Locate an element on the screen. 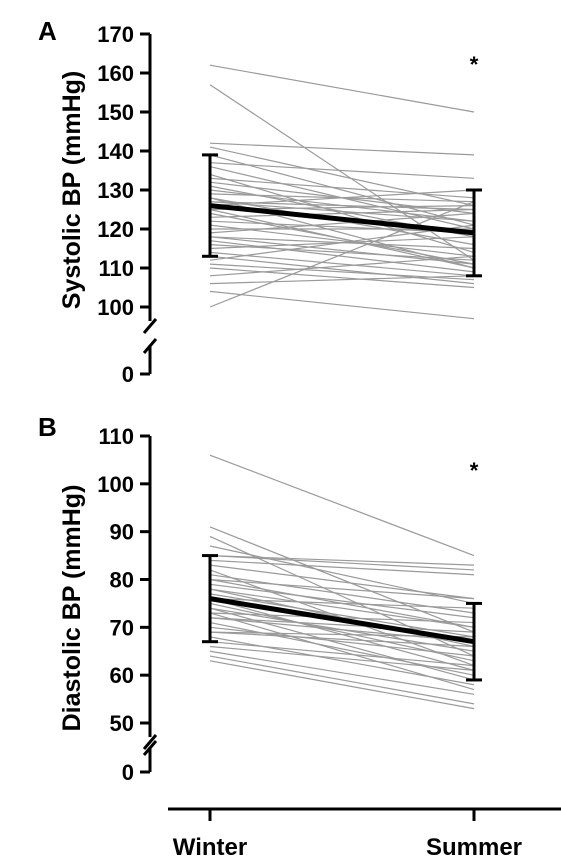 This screenshot has height=861, width=561. x-axis: Winter Summer is located at coordinates (364, 834).